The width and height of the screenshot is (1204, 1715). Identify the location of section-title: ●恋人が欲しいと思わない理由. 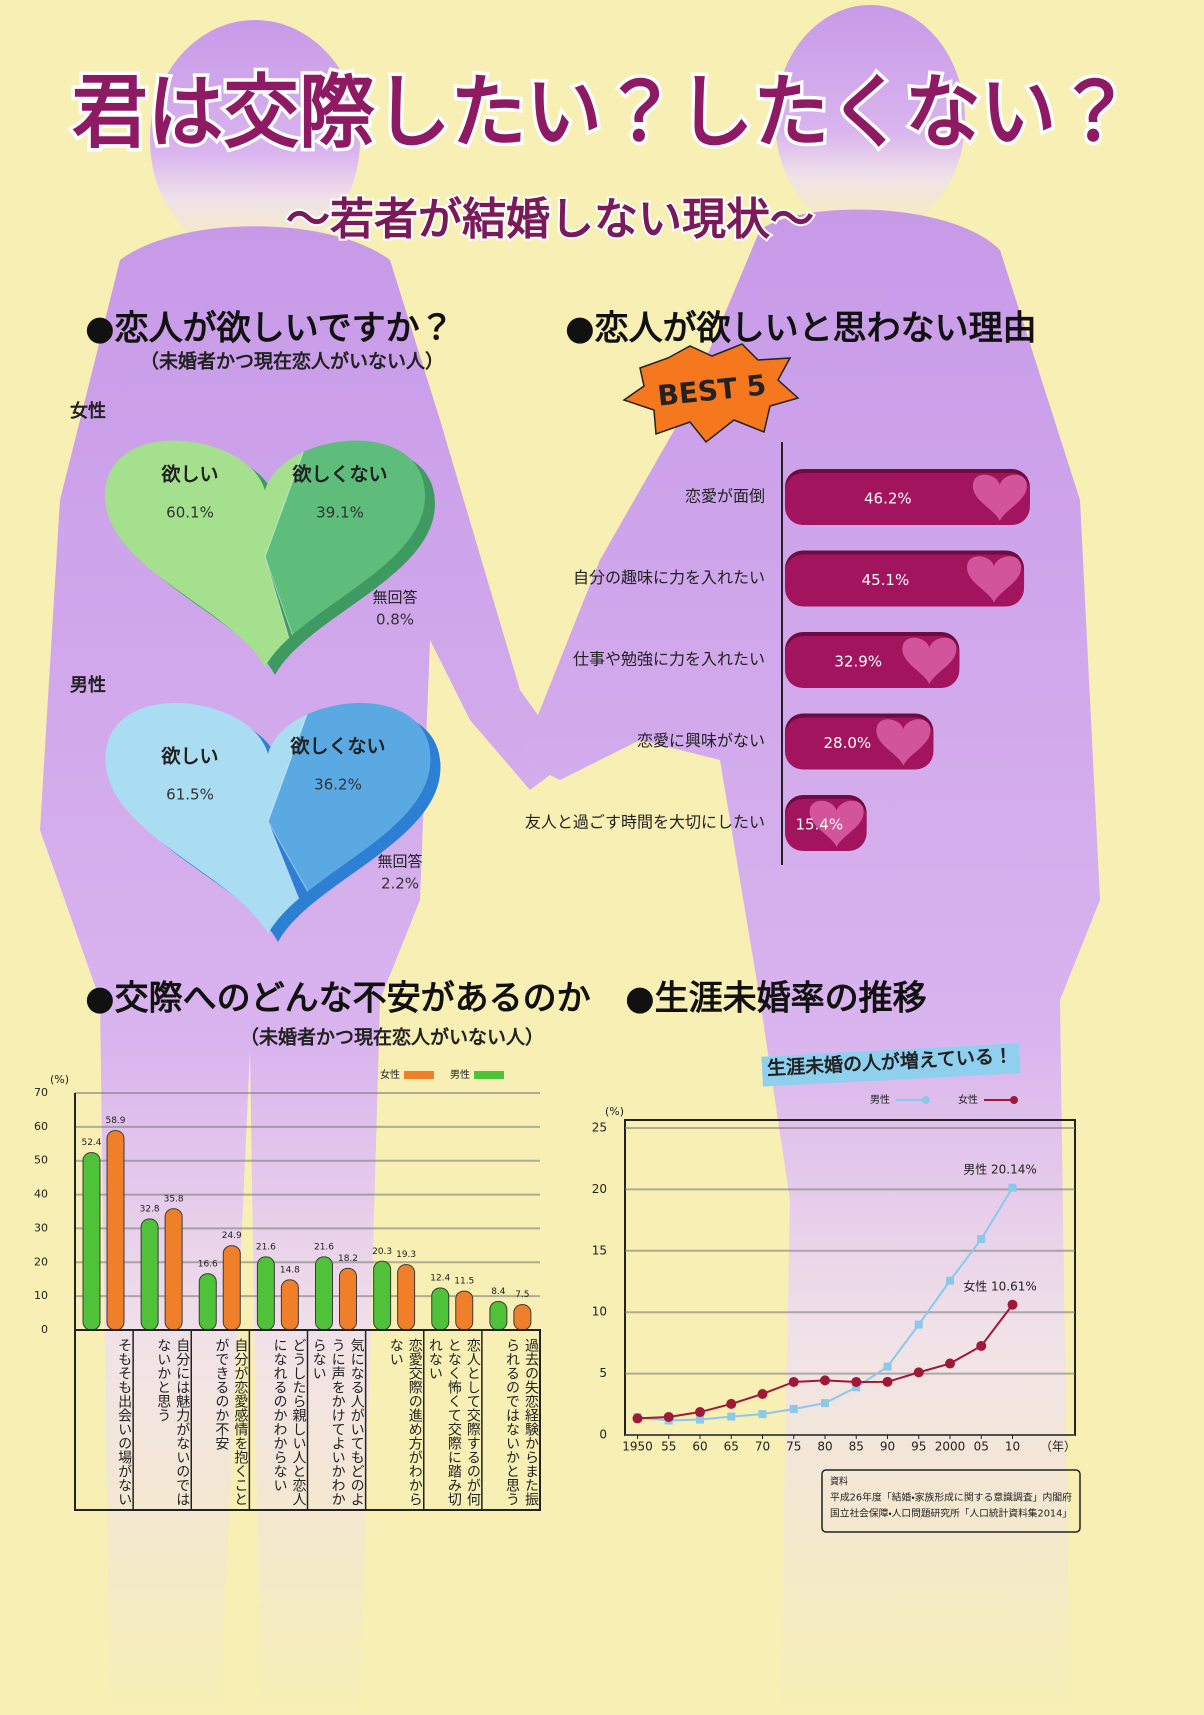
(801, 329).